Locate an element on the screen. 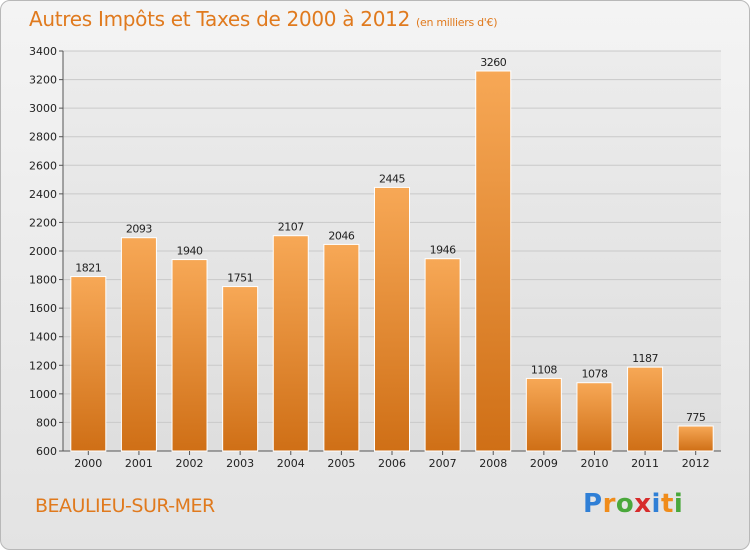 The height and width of the screenshot is (550, 750). y-tick-label: 600 is located at coordinates (46, 451).